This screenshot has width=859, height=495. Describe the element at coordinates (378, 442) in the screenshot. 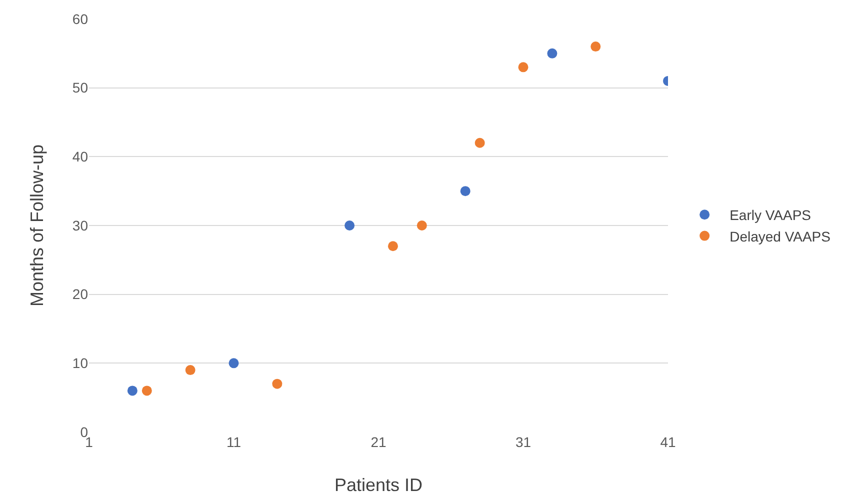

I see `x-tick-label: 21` at that location.